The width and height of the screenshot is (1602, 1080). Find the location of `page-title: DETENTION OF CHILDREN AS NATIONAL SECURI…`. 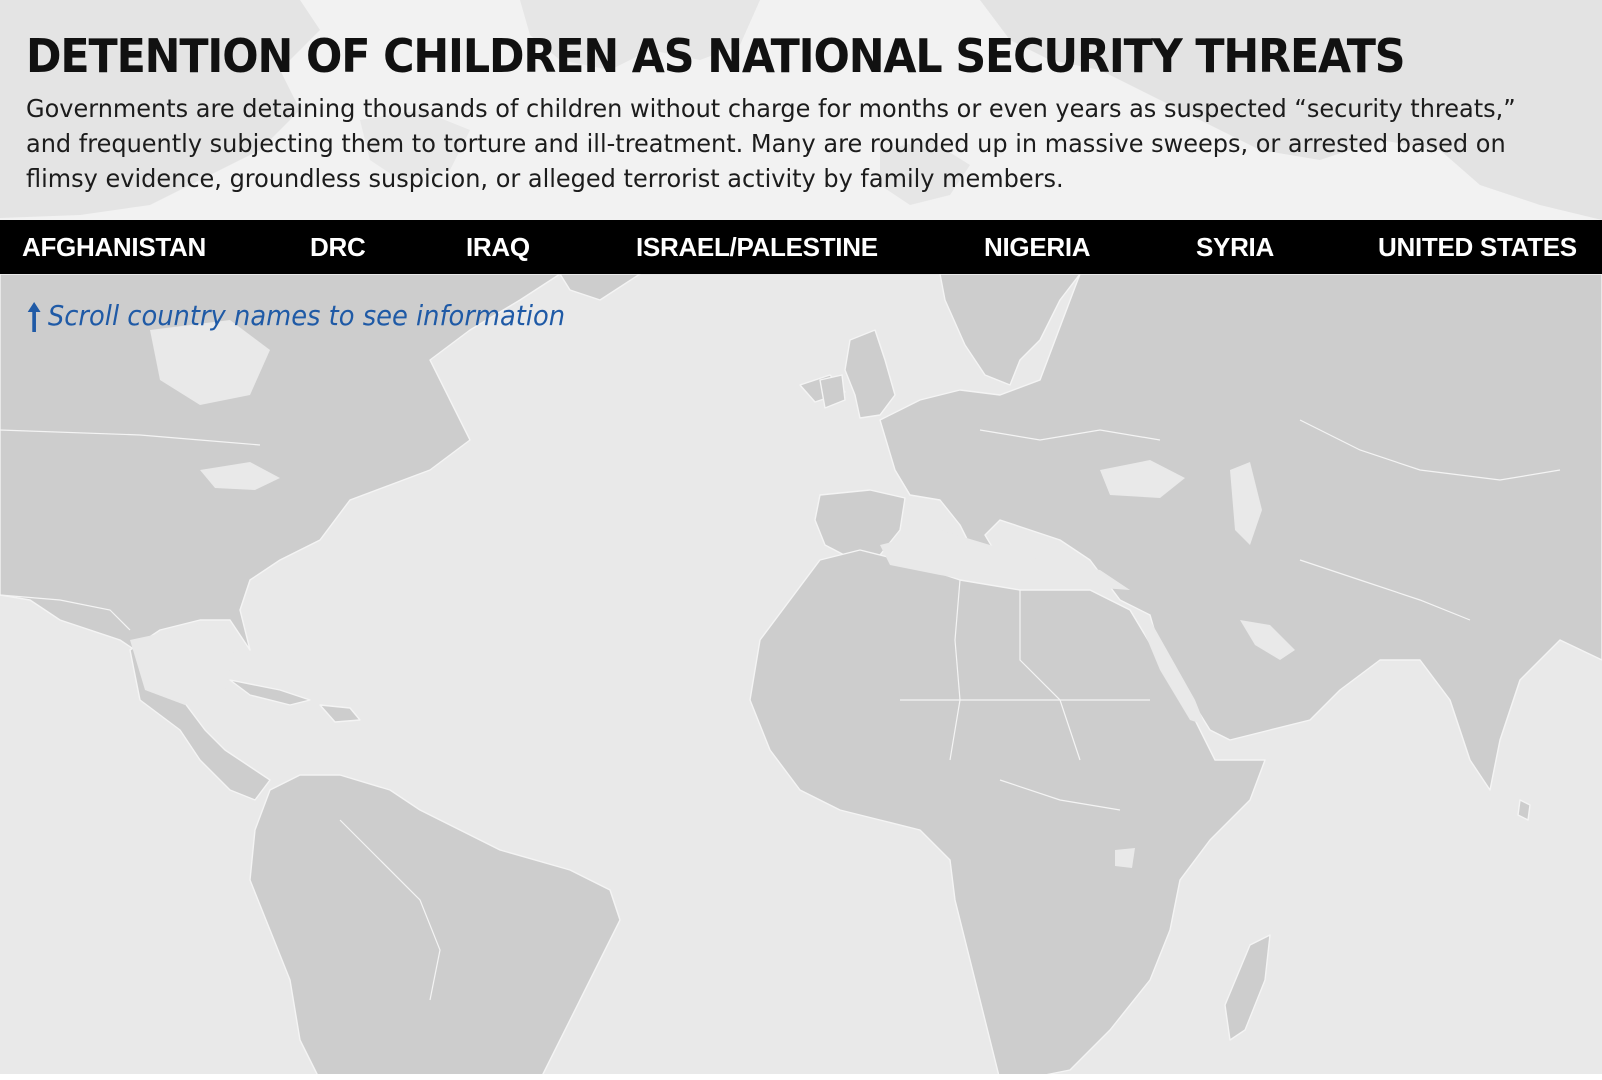

page-title: DETENTION OF CHILDREN AS NATIONAL SECURI… is located at coordinates (716, 56).